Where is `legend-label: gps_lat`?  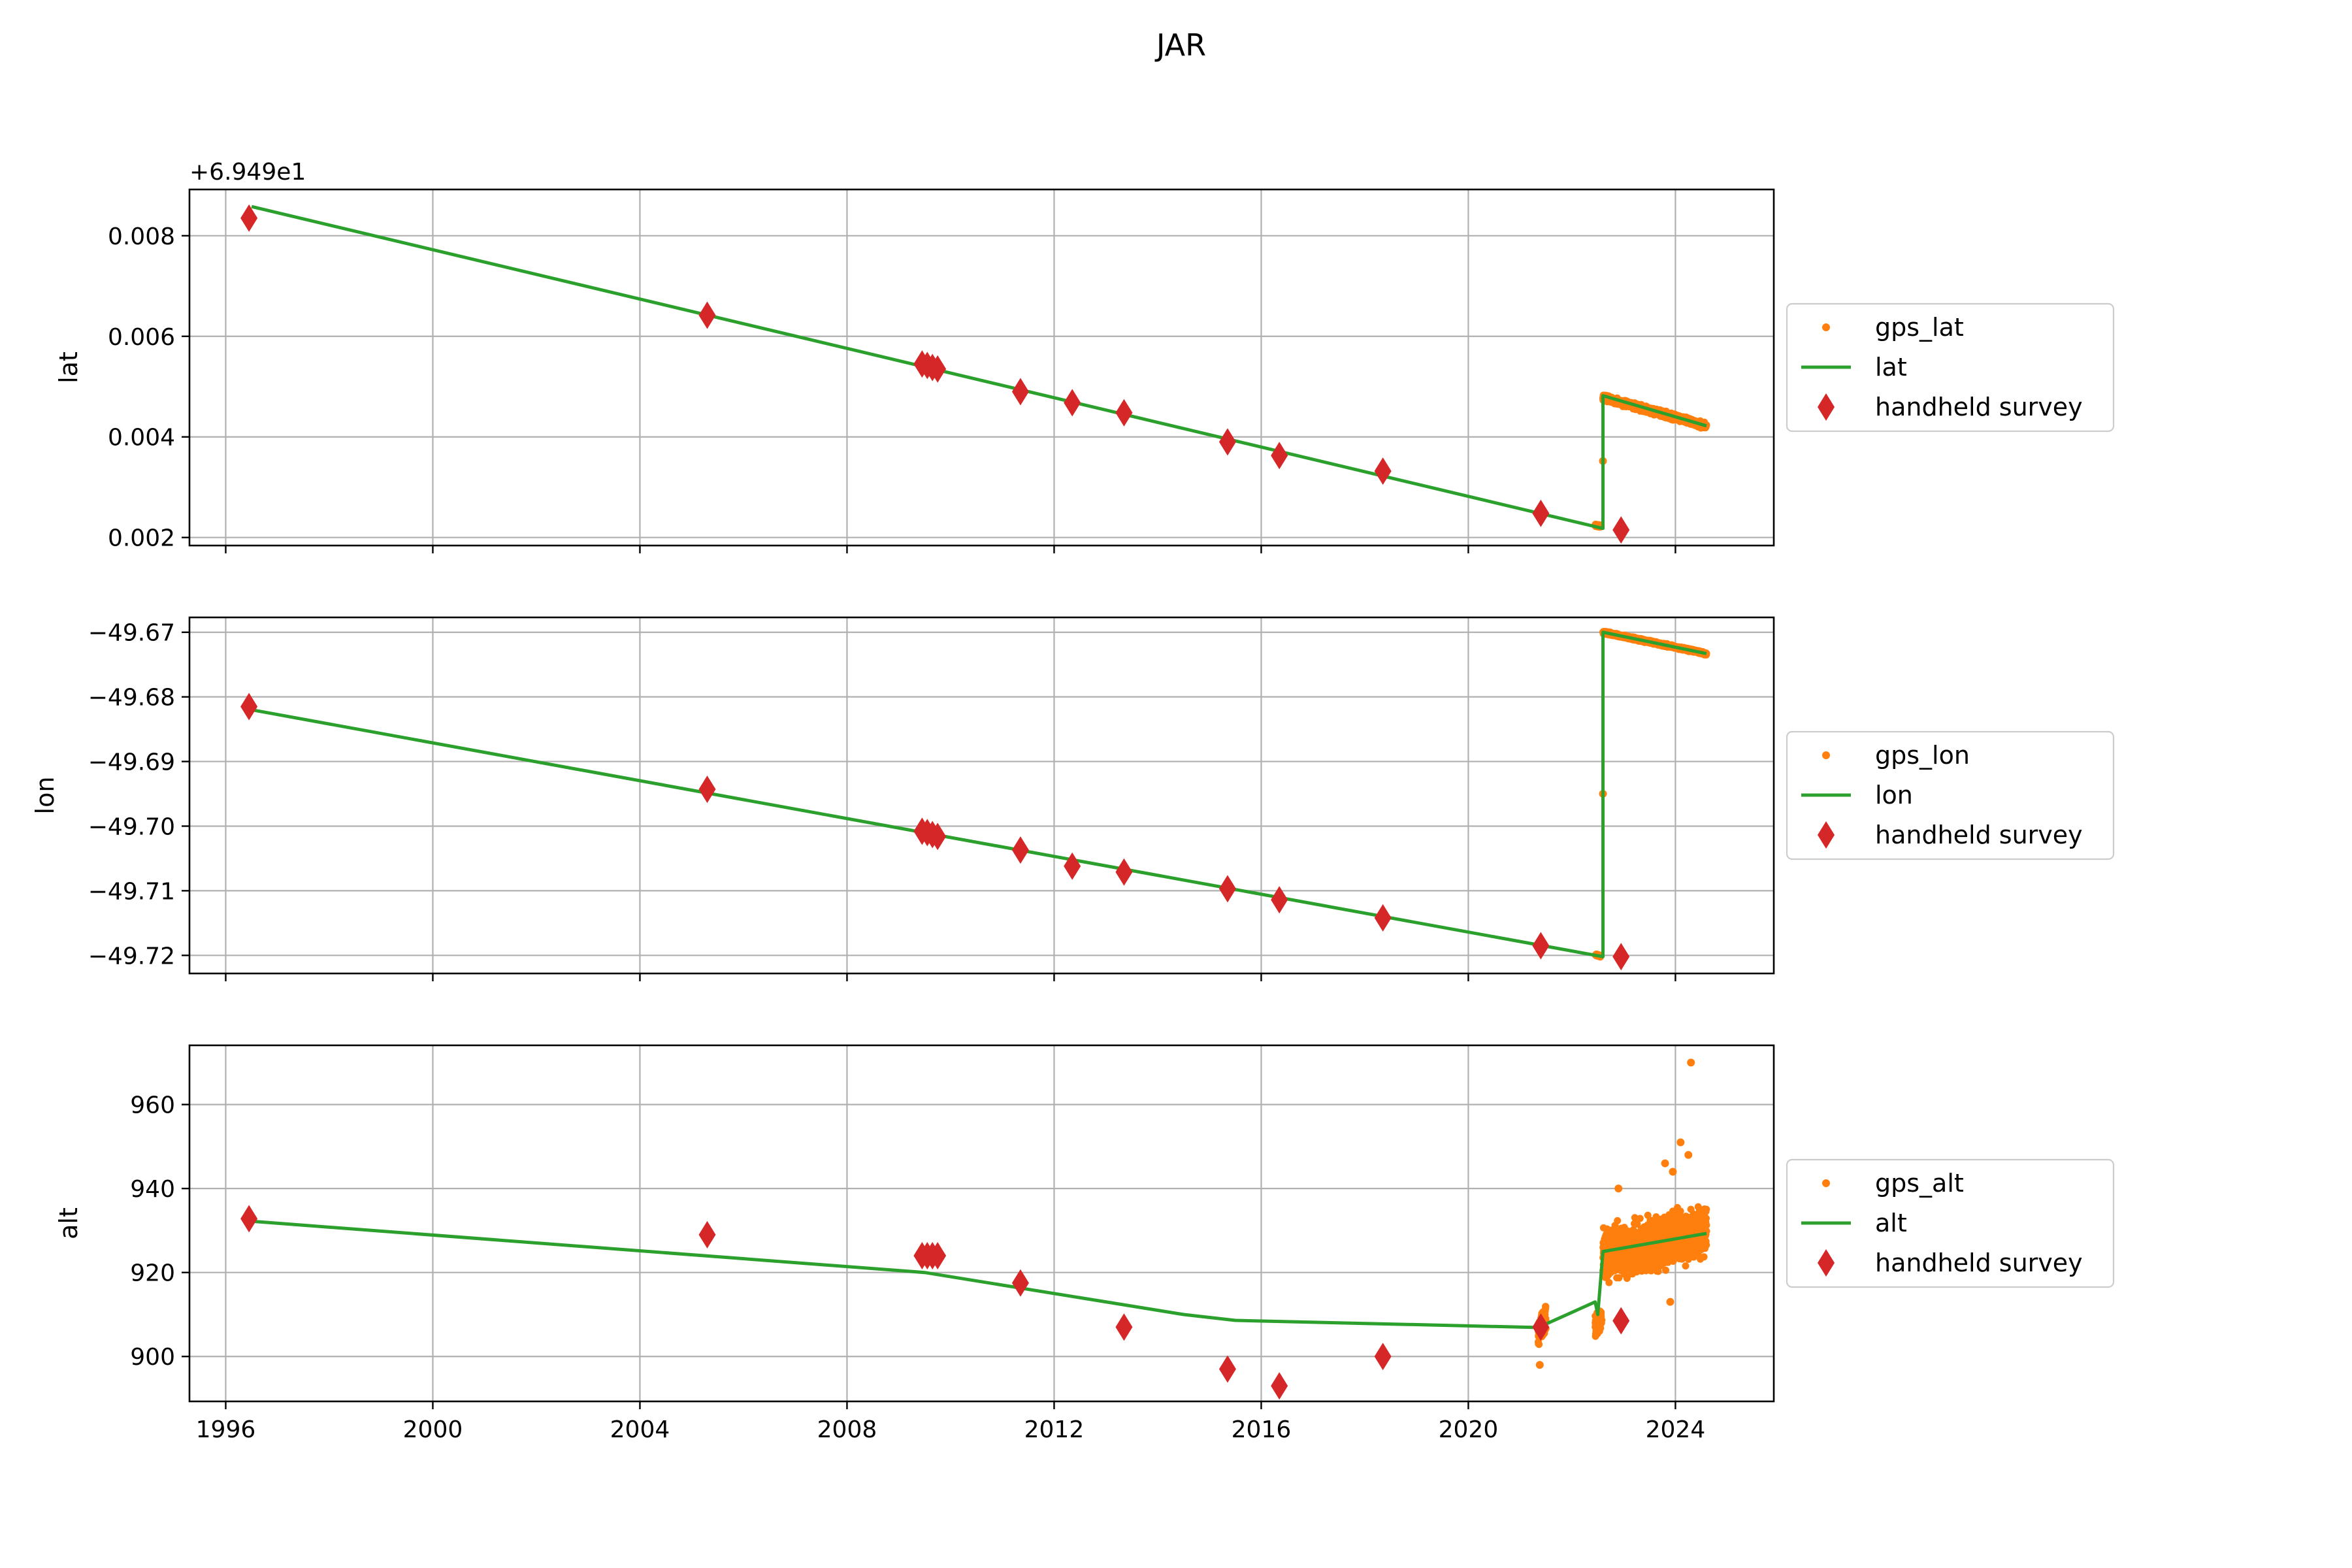 legend-label: gps_lat is located at coordinates (1919, 327).